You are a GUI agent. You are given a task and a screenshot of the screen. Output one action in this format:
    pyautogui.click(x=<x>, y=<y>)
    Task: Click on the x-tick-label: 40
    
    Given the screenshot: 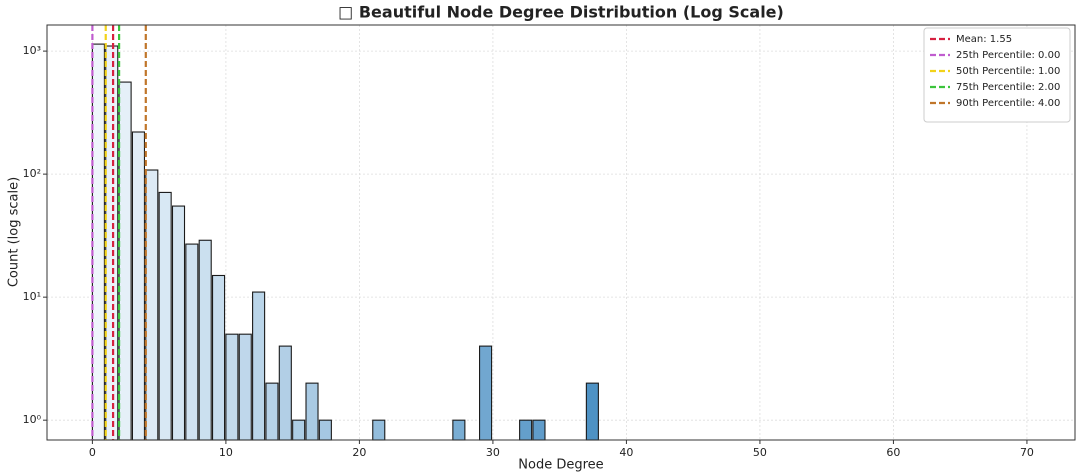 What is the action you would take?
    pyautogui.click(x=626, y=452)
    